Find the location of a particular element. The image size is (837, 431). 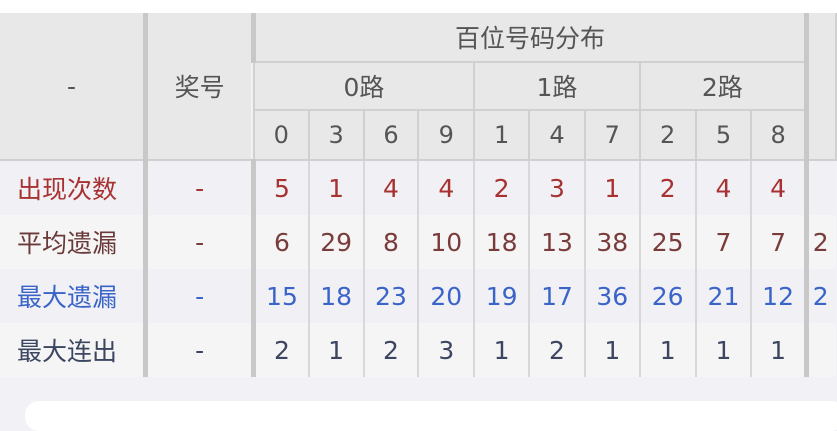

digit-header: 7 is located at coordinates (612, 135).